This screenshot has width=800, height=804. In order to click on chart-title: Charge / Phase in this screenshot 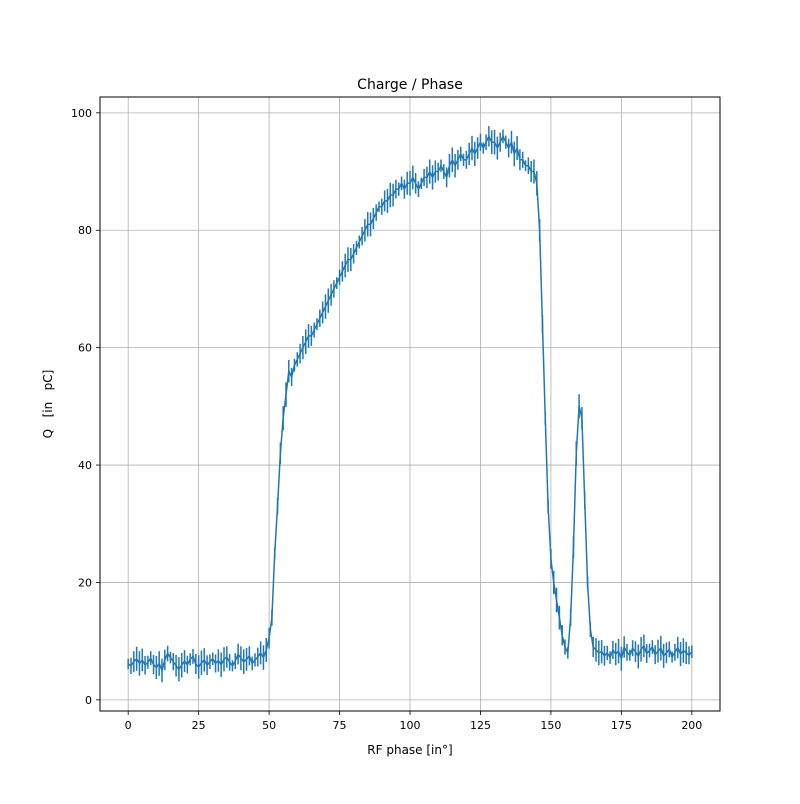, I will do `click(410, 85)`.